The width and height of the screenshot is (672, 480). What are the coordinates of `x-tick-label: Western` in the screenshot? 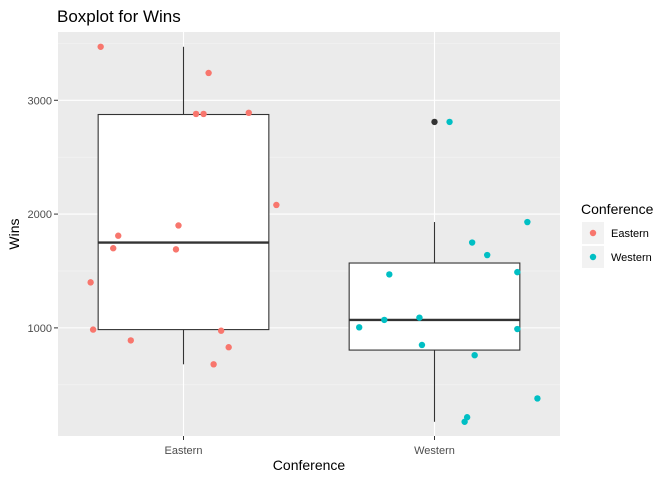 It's located at (434, 451).